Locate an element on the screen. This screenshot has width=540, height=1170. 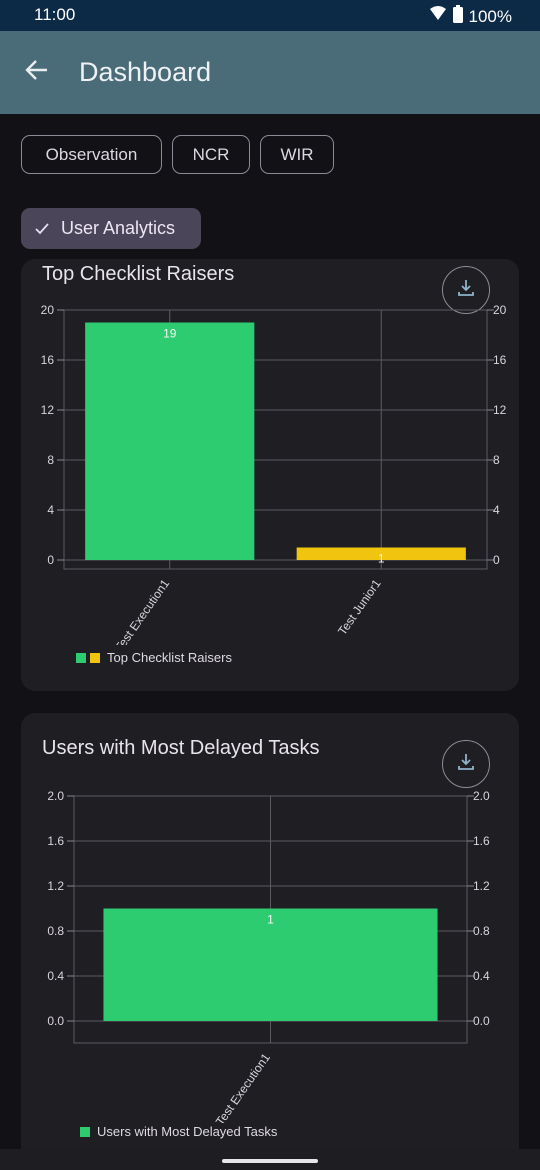
status-bar: 11:00 100% is located at coordinates (270, 15).